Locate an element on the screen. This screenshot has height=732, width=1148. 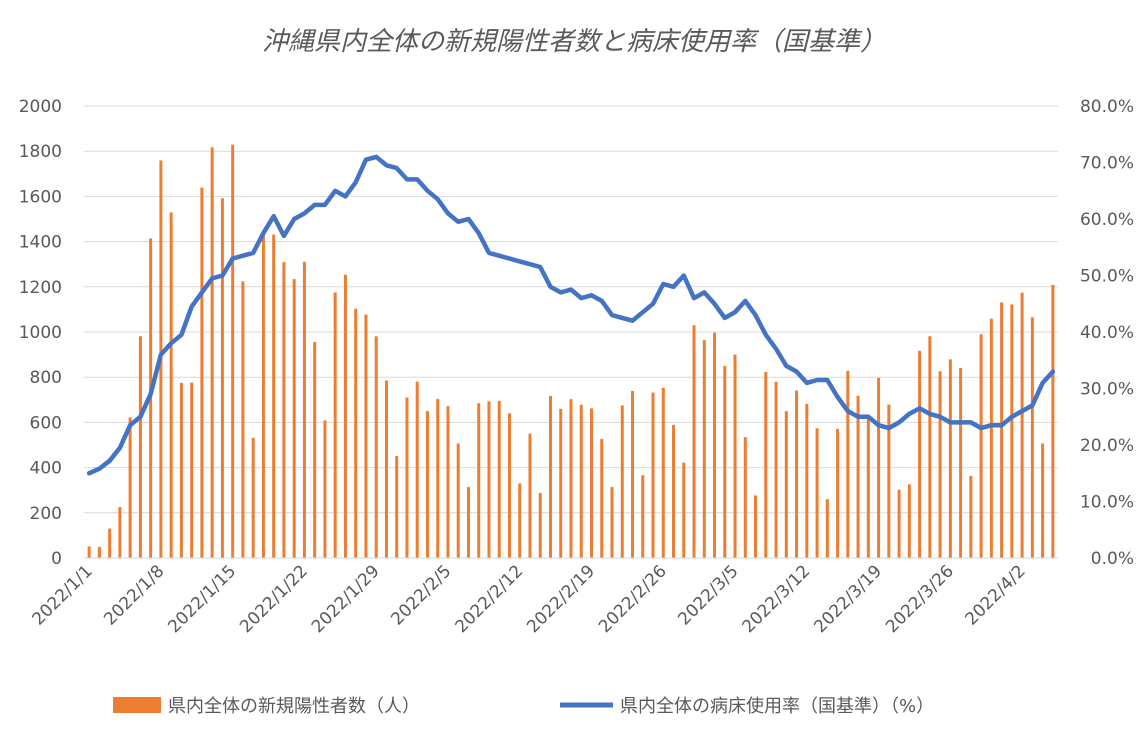
x-tick-label: 2022/1/8 is located at coordinates (134, 595).